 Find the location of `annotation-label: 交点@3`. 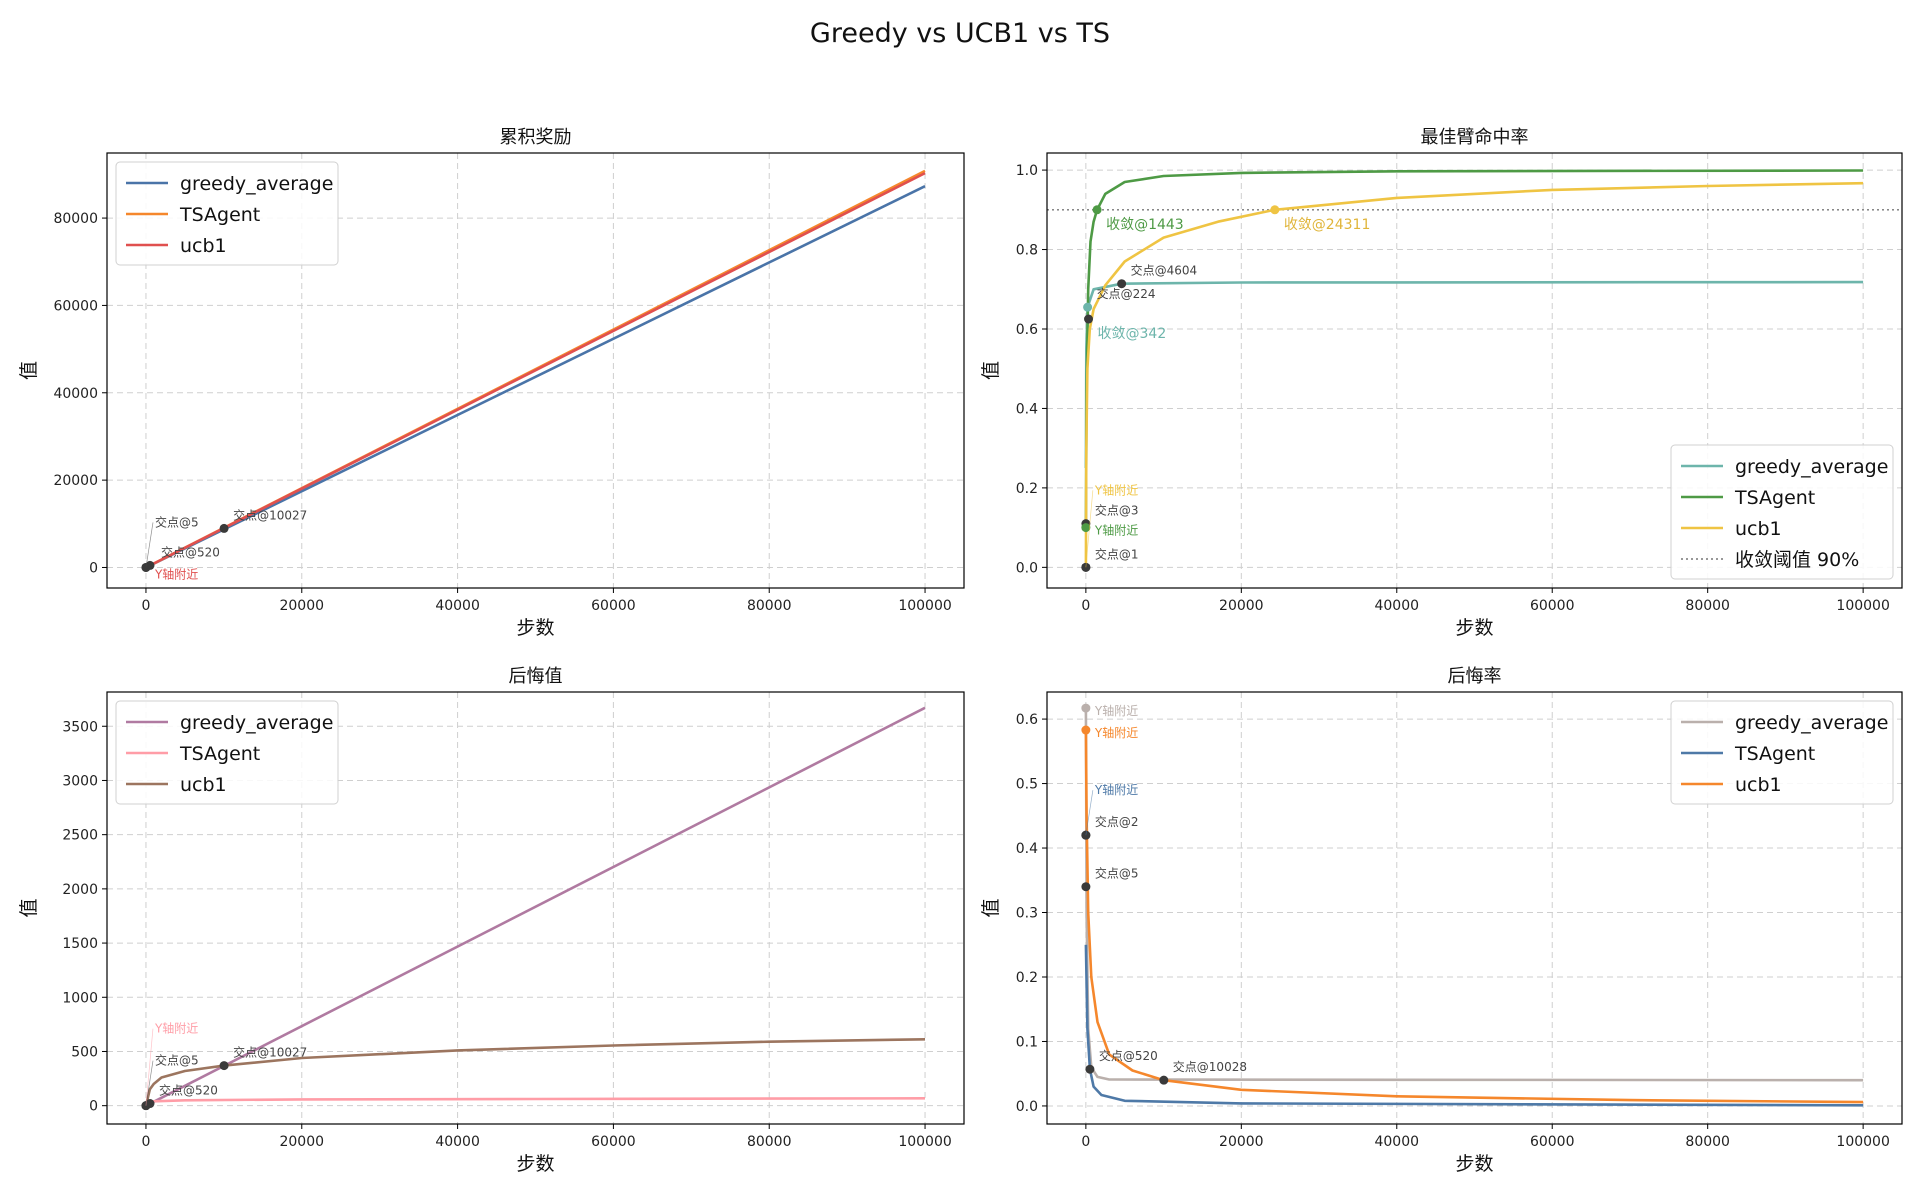

annotation-label: 交点@3 is located at coordinates (1117, 510).